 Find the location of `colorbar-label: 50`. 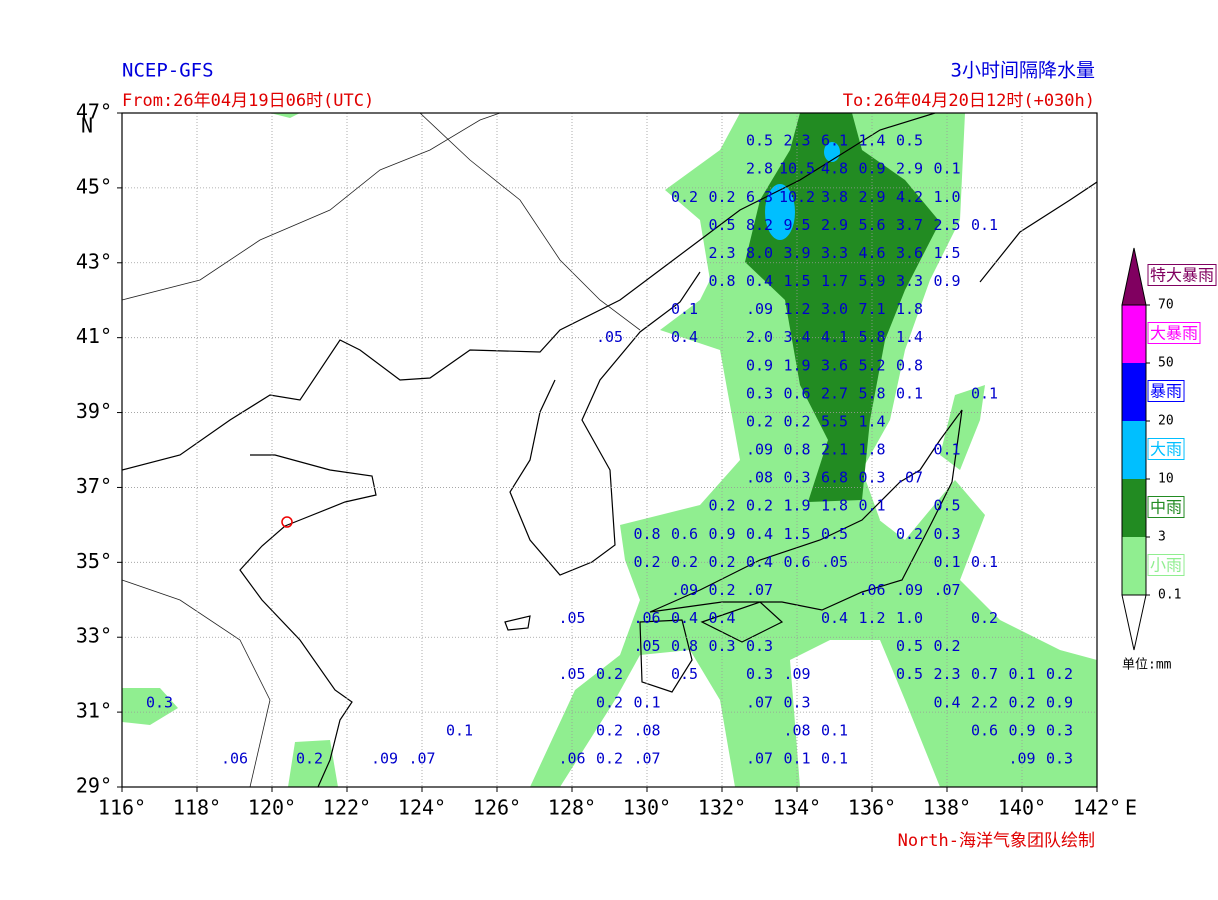

colorbar-label: 50 is located at coordinates (1166, 363).